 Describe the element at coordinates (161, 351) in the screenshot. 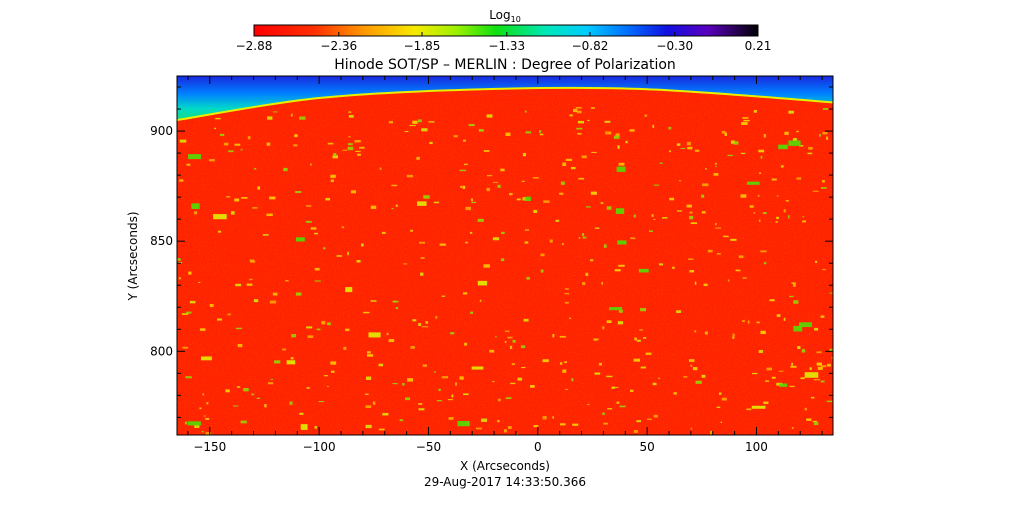

I see `y-tick-label: 800` at that location.